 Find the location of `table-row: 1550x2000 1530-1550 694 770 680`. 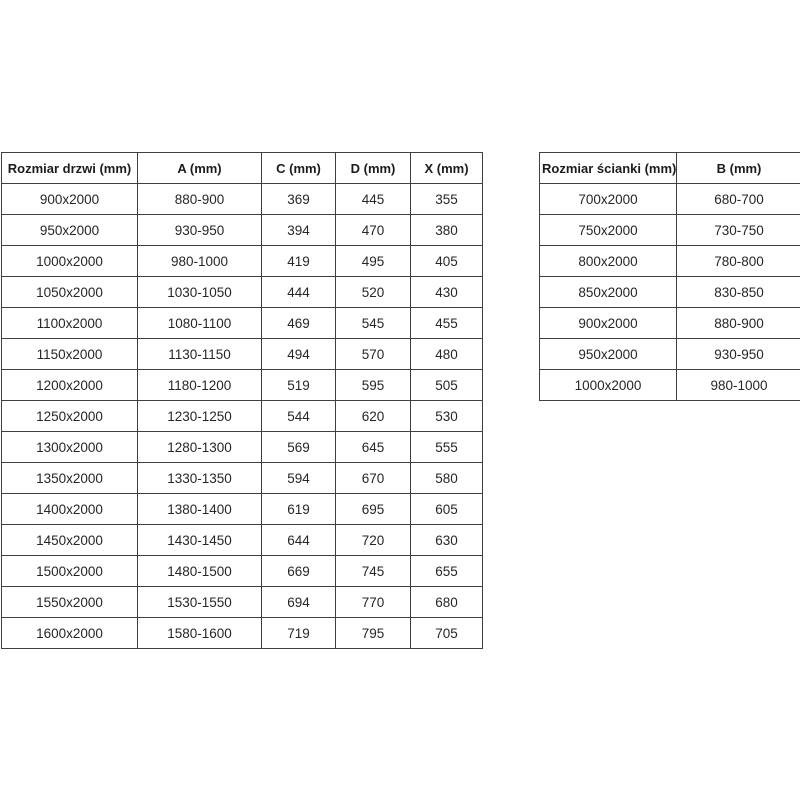

table-row: 1550x2000 1530-1550 694 770 680 is located at coordinates (242, 602).